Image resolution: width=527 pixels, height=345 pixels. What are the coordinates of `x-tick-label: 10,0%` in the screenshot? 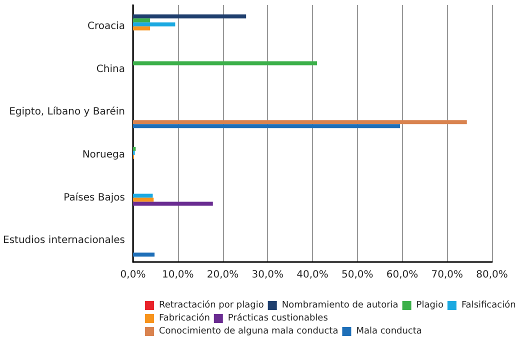 It's located at (178, 275).